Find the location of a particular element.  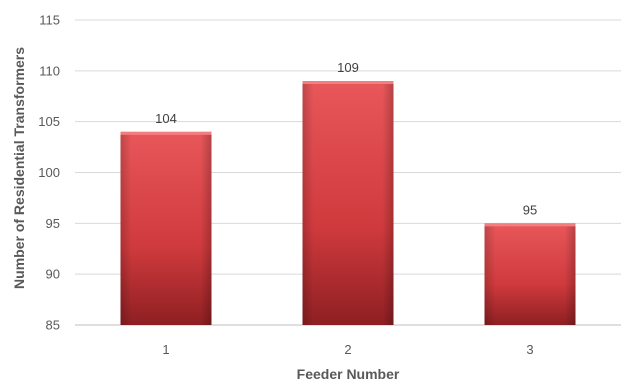

x-tick-label: 2 is located at coordinates (347, 349).